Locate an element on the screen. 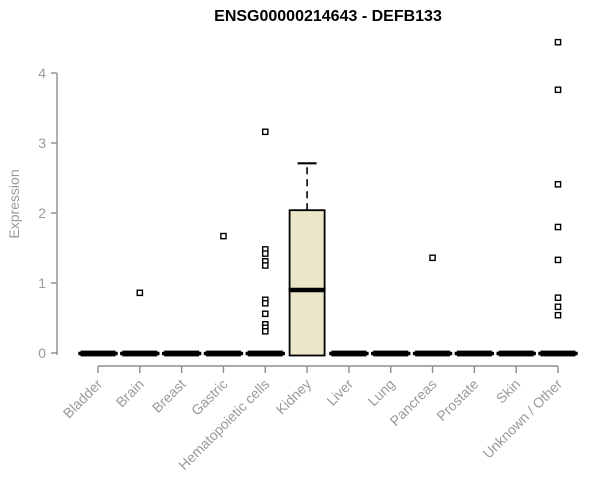 The height and width of the screenshot is (500, 600). x-tick-label: Breast is located at coordinates (169, 396).